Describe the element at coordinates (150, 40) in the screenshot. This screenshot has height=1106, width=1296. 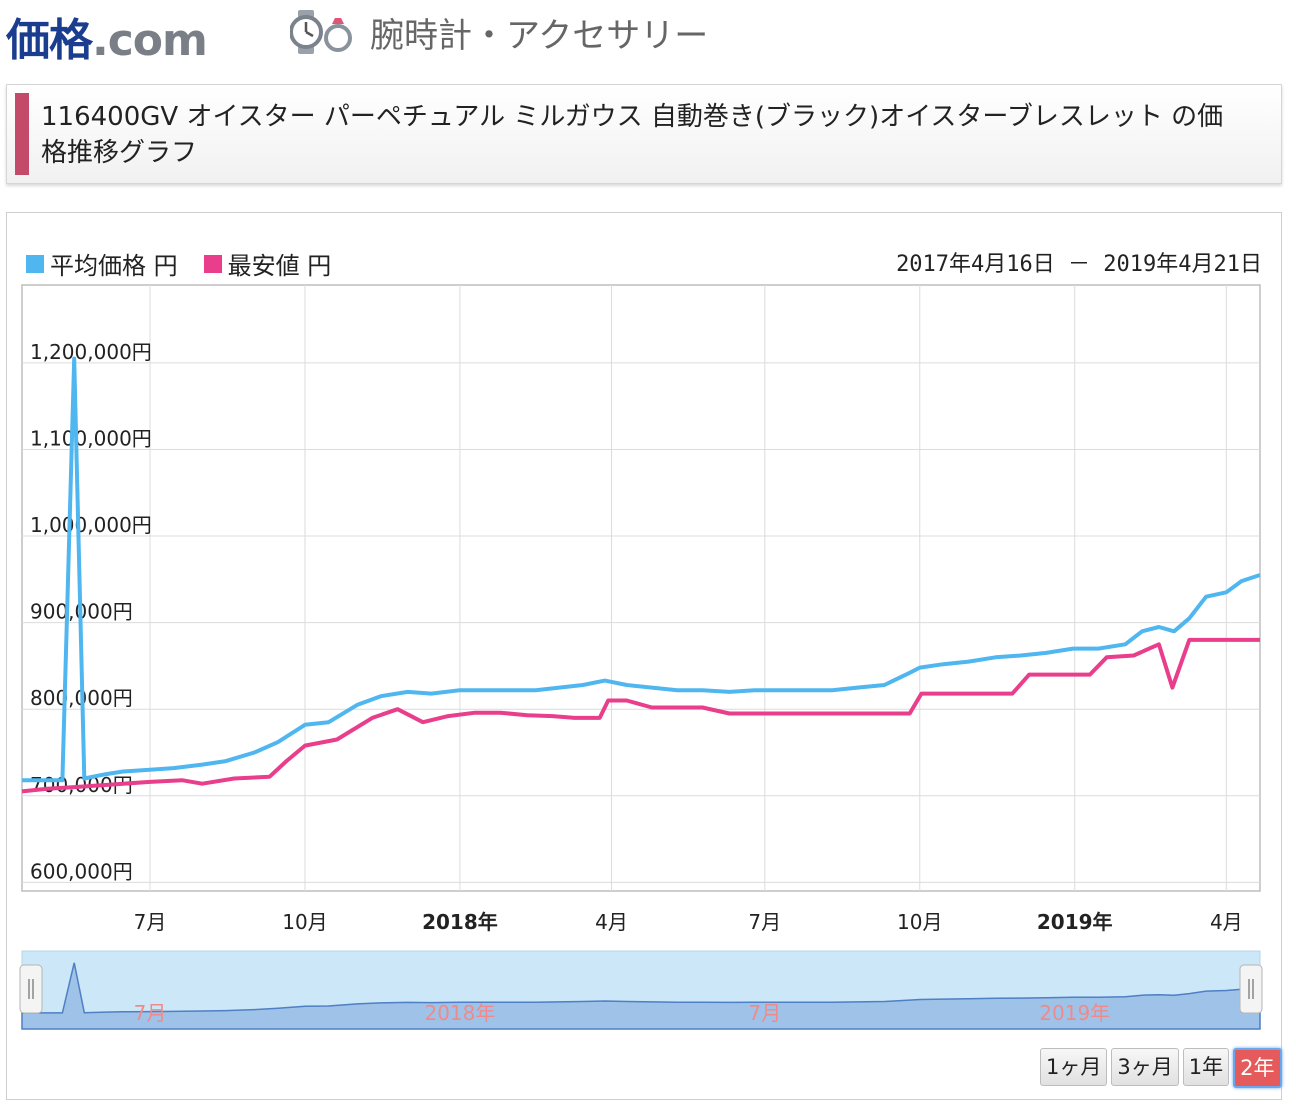
I see `logo-suffix: .com` at that location.